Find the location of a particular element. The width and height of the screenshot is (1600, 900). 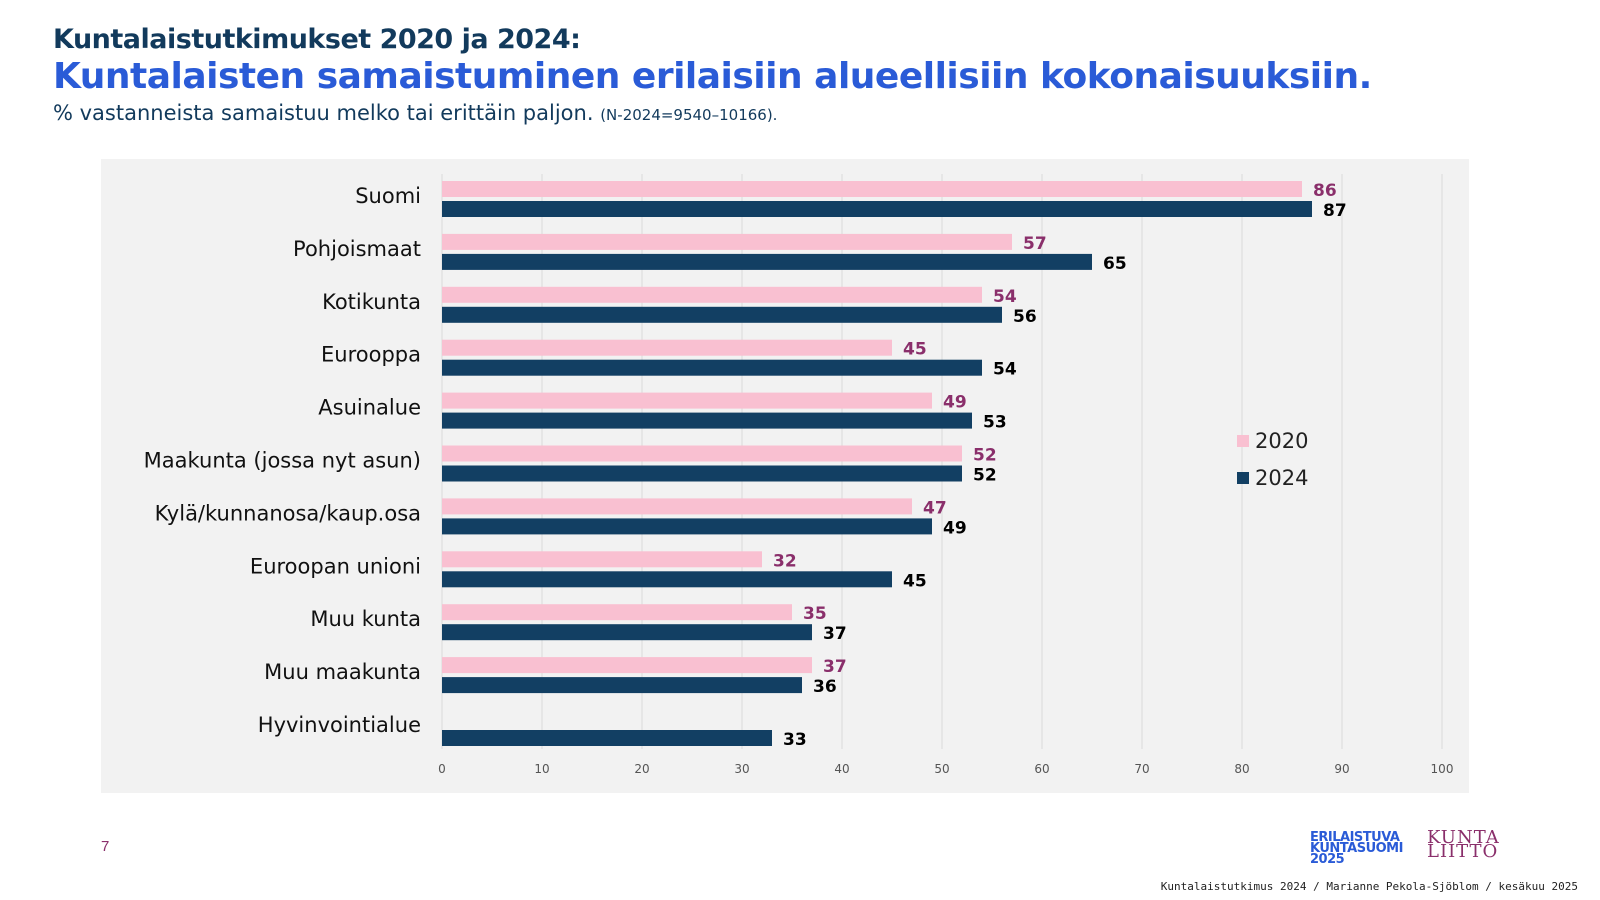

data-label-2020: 49 is located at coordinates (955, 403).